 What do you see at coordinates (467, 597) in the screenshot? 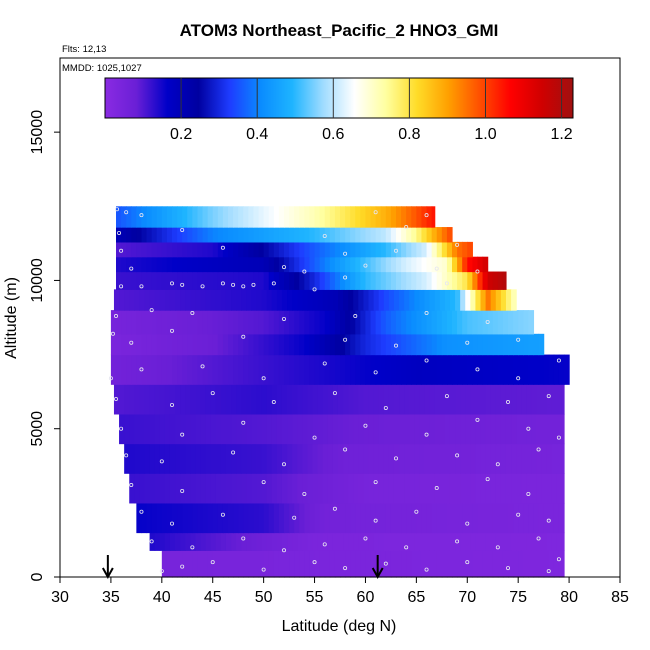
I see `x-tick-label: 70` at bounding box center [467, 597].